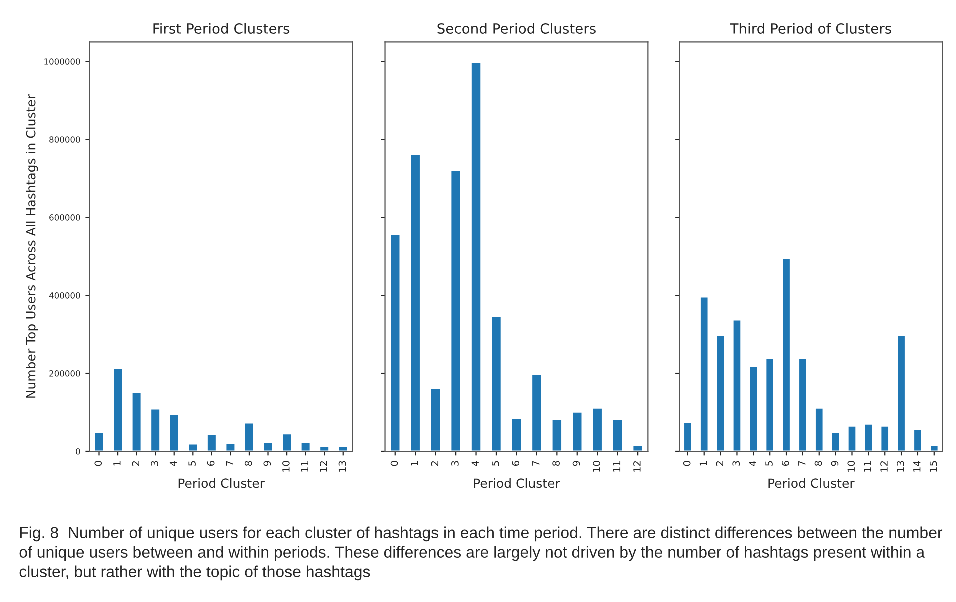  Describe the element at coordinates (481, 553) in the screenshot. I see `caption: Fig. 8 Number of unique users for each cluster of hashtags in each time period. There are distinct differences between the number of unique users between and within periods. These differences are largely not driven by the number of hashtags present within a cluster, but rather with the topic of those hashtags` at that location.